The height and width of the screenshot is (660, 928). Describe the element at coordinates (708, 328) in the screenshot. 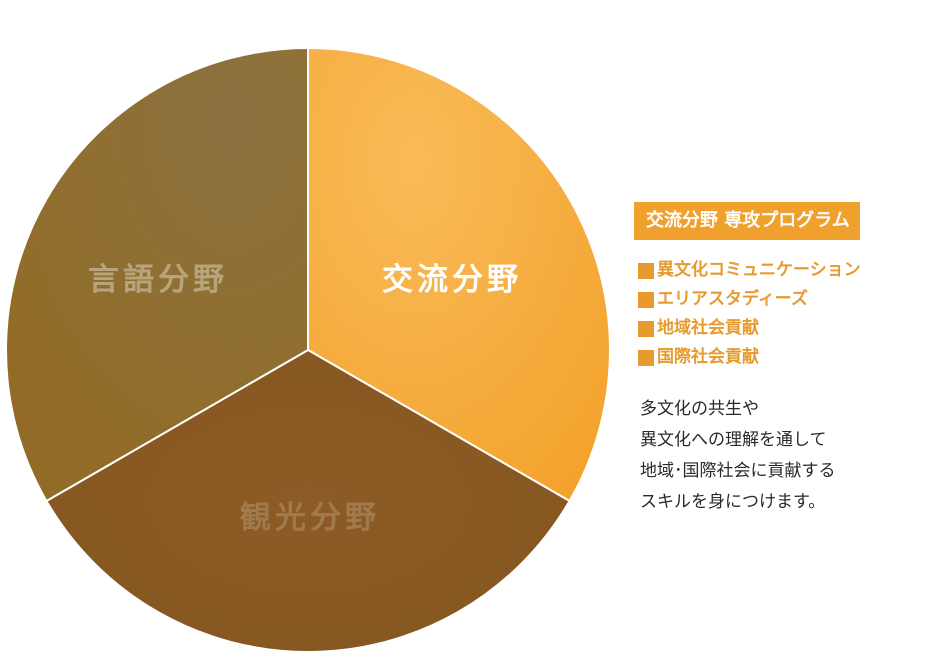

I see `program-item-label: 地域社会貢献` at that location.